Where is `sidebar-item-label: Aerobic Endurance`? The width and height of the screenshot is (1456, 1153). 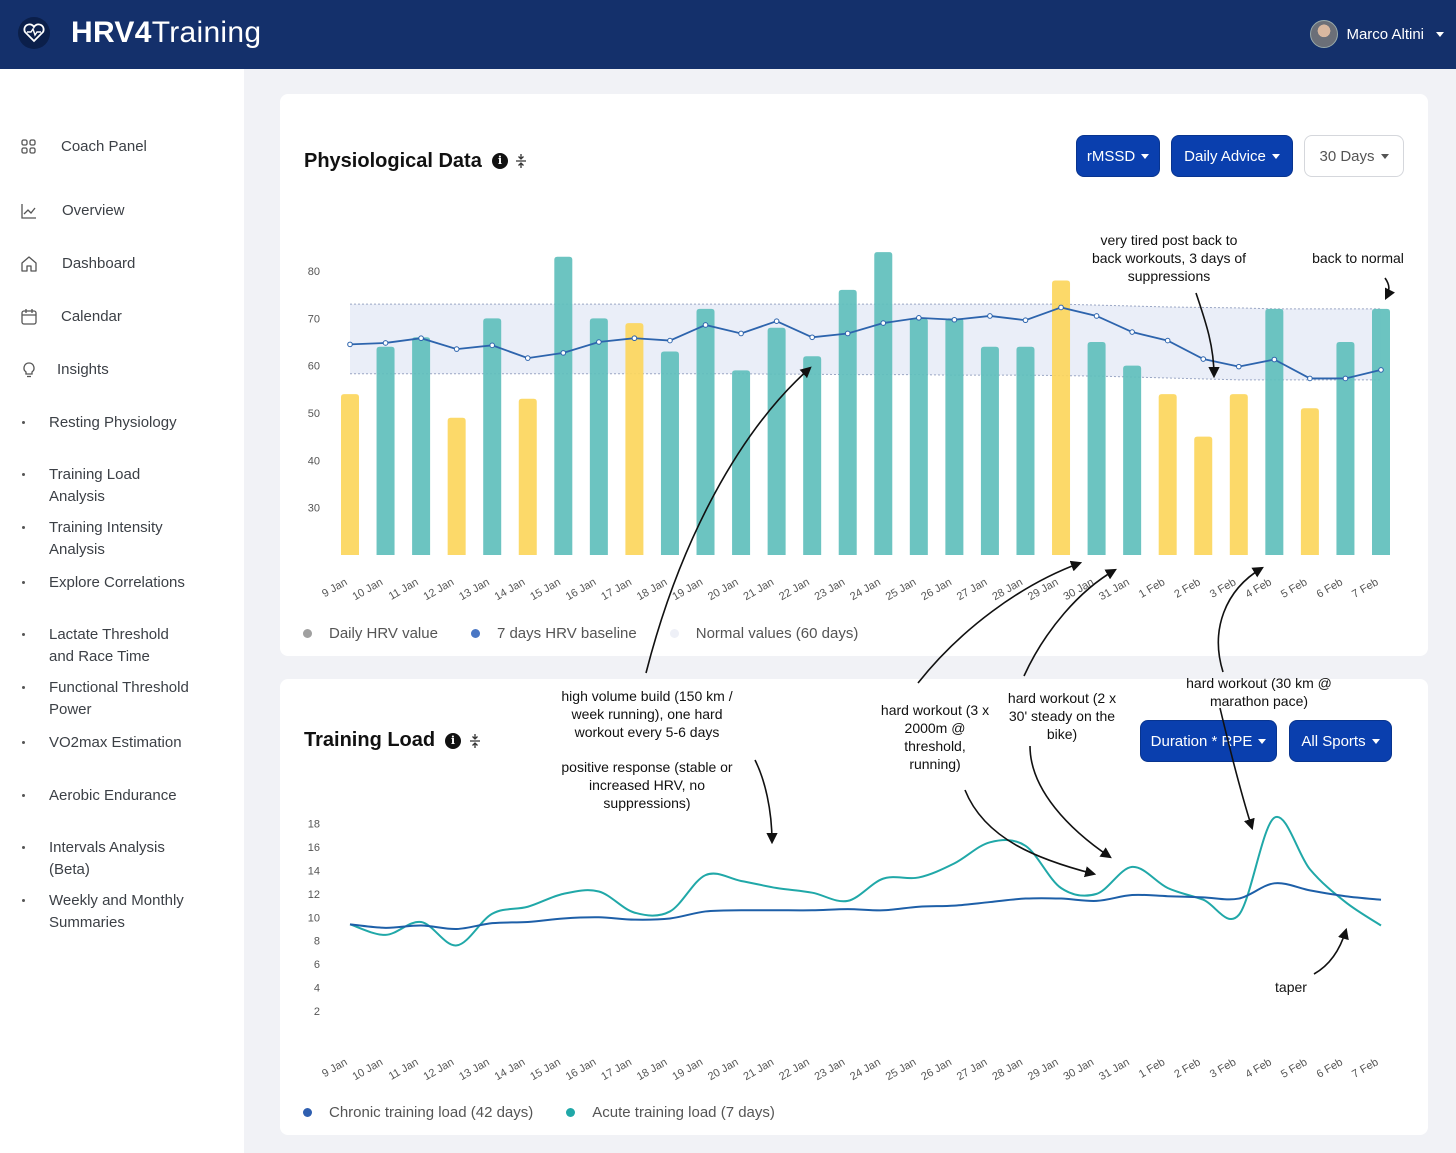
sidebar-item-label: Aerobic Endurance is located at coordinates (113, 795).